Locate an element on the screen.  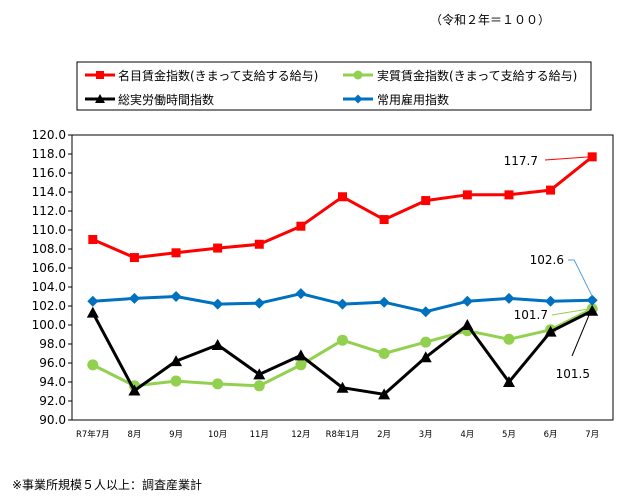
legend-label-nominal-wage: 名目賃金指数(きまって支給する給与) is located at coordinates (218, 75).